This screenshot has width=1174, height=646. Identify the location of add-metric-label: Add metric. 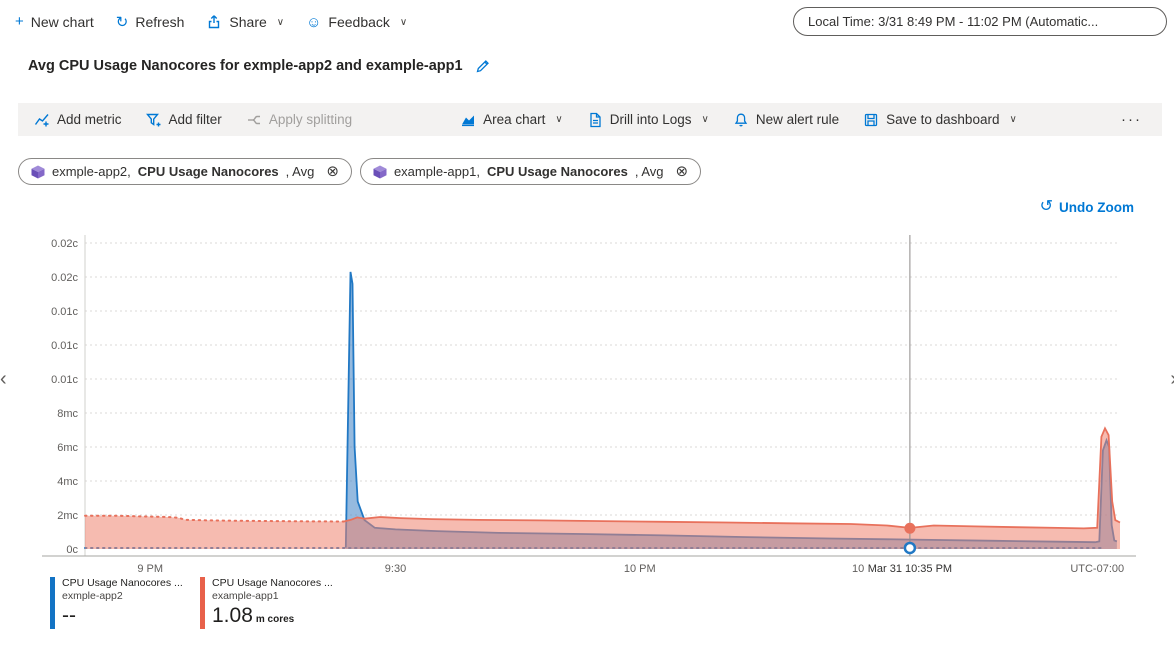
(89, 119).